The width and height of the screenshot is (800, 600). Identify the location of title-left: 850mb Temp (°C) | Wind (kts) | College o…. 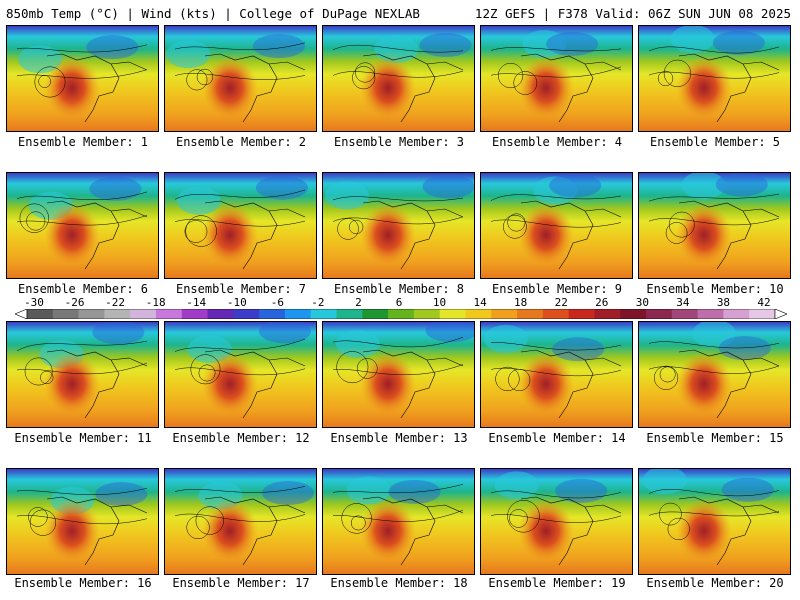
(213, 13).